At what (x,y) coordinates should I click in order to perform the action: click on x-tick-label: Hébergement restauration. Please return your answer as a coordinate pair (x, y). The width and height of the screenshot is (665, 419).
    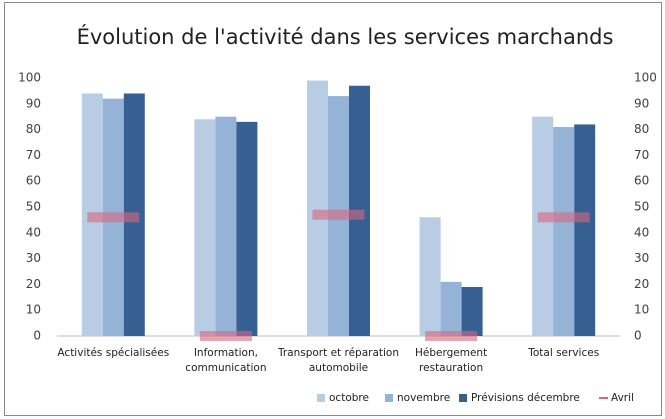
    Looking at the image, I should click on (451, 360).